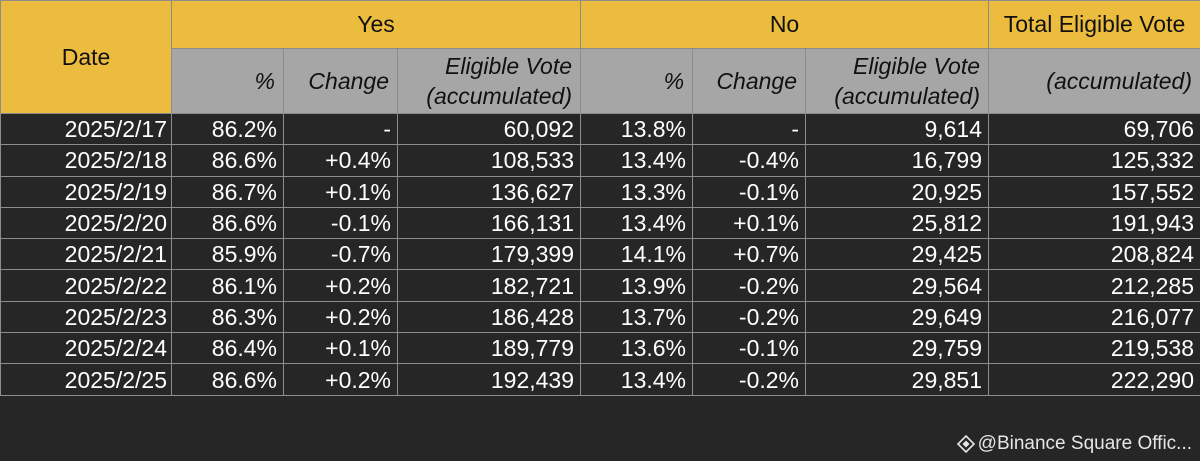  What do you see at coordinates (637, 191) in the screenshot?
I see `value-cell: 13.3%` at bounding box center [637, 191].